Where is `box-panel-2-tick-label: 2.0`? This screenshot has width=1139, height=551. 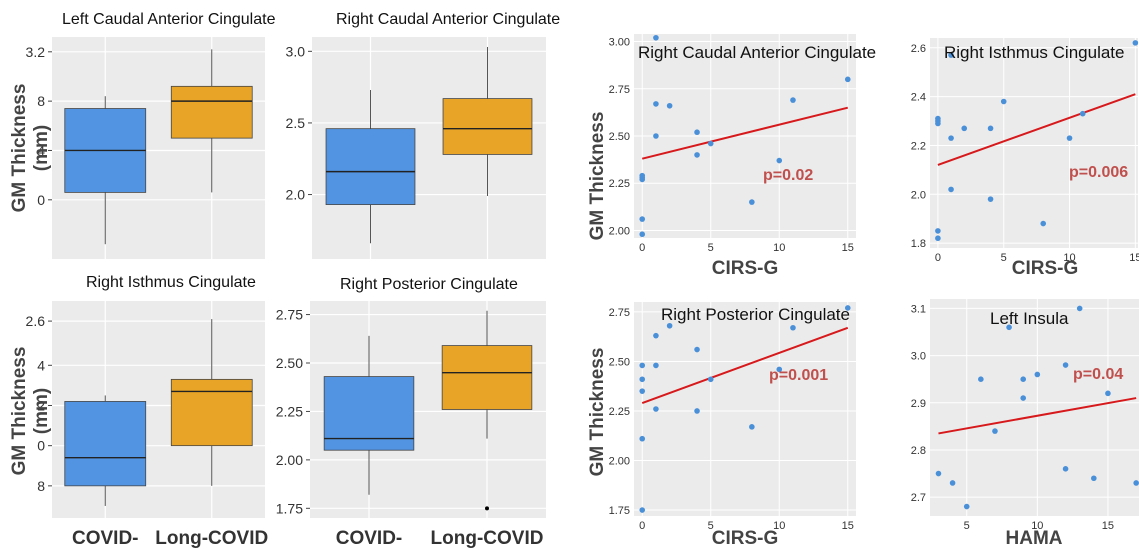
box-panel-2-tick-label: 2.0 is located at coordinates (296, 195).